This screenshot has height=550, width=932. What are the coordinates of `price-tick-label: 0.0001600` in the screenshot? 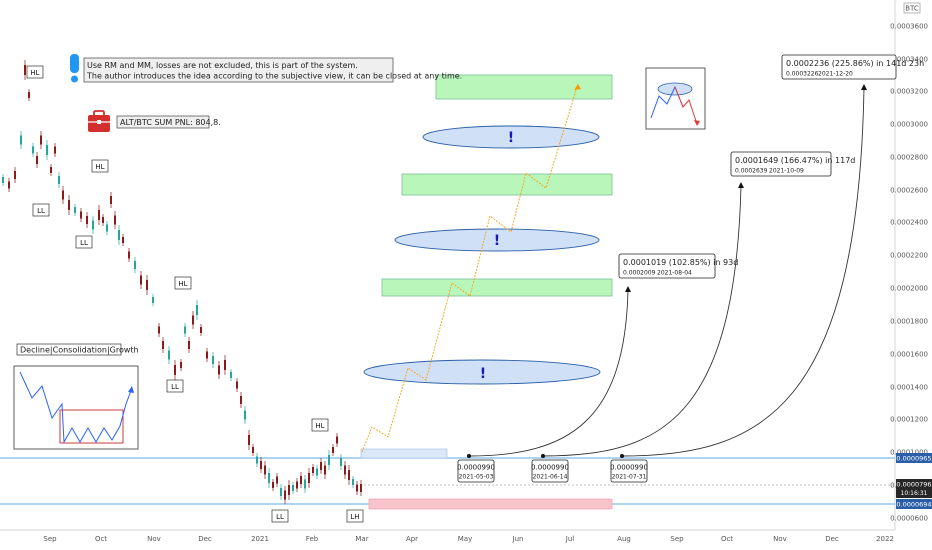 It's located at (909, 355).